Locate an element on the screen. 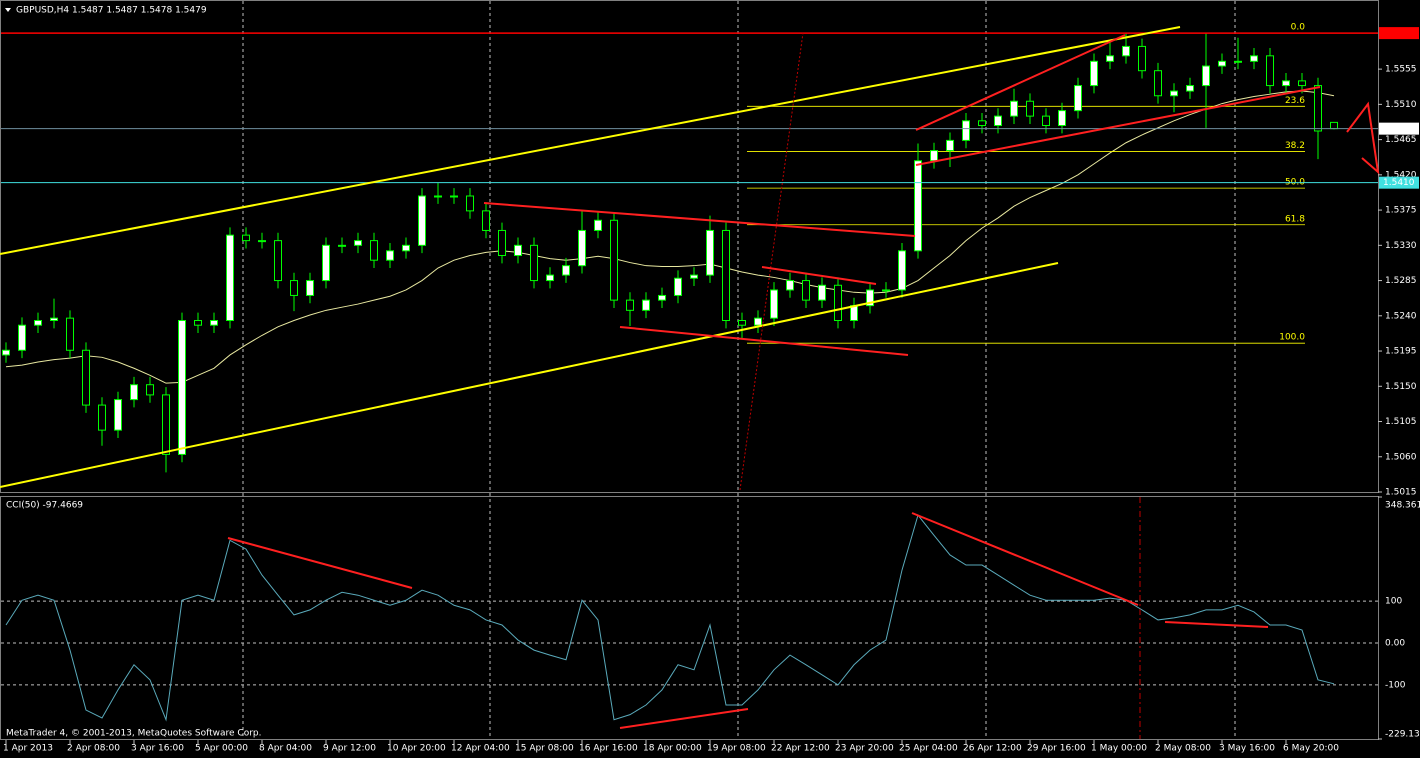  x-tick-label: 25 Apr 04:00 is located at coordinates (928, 749).